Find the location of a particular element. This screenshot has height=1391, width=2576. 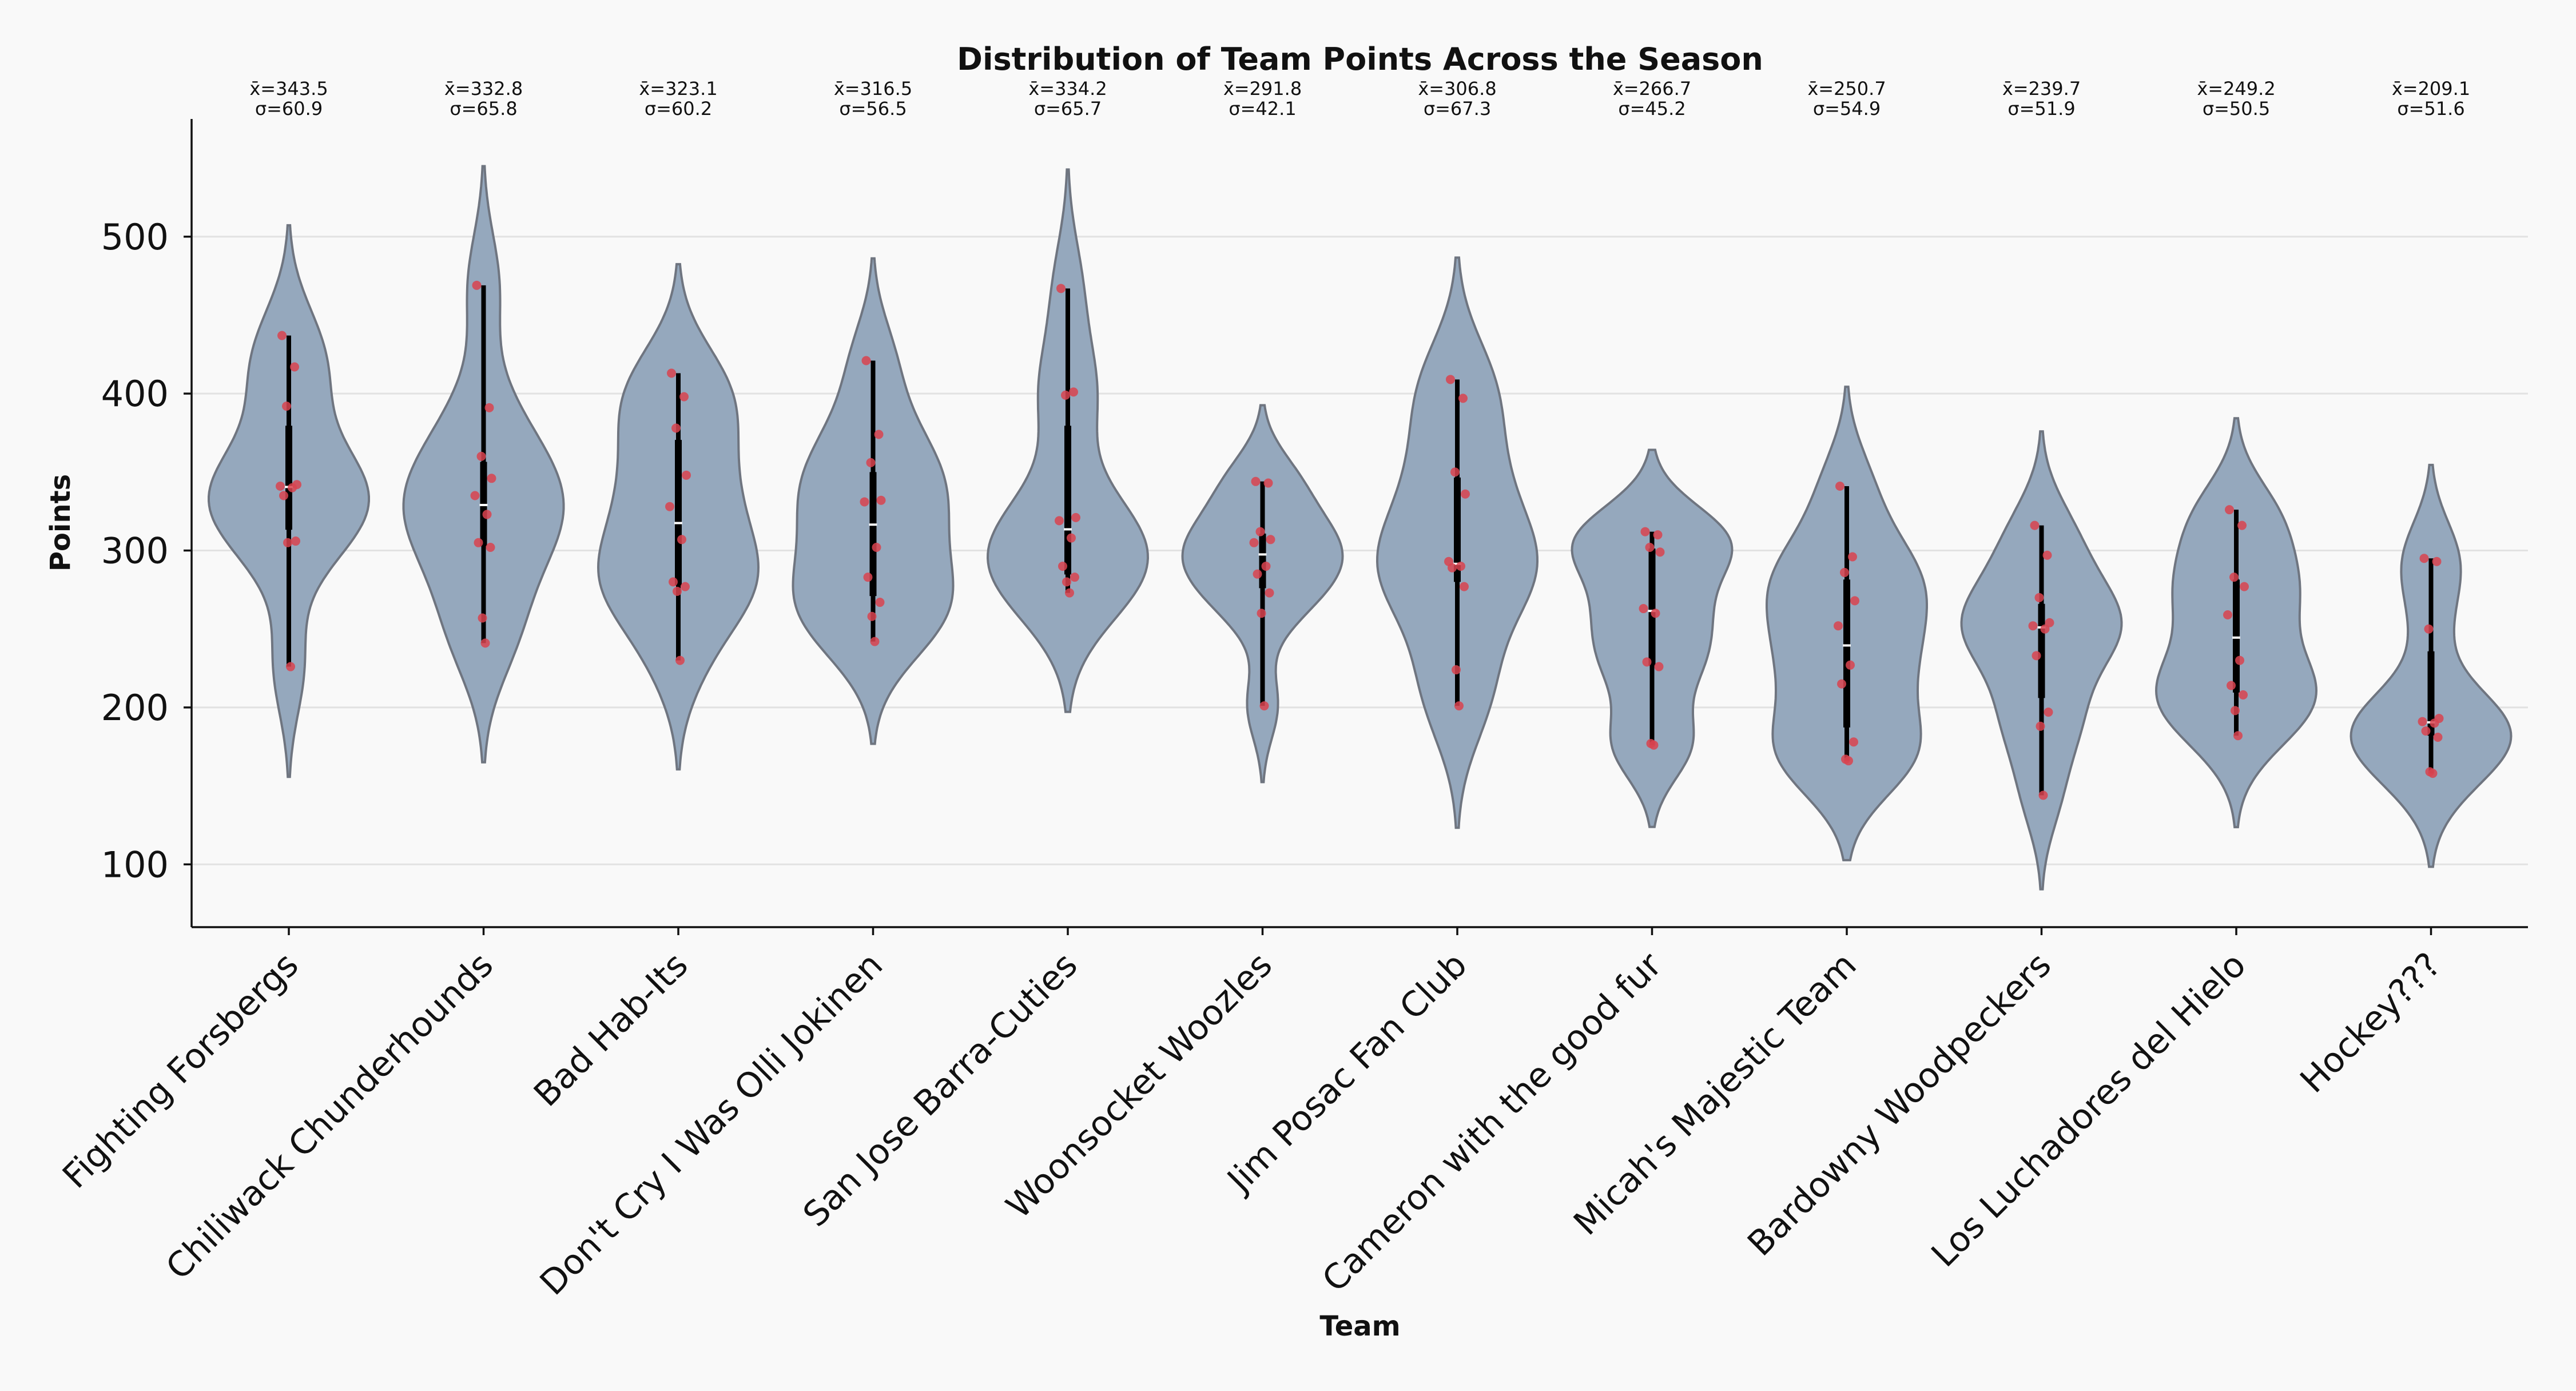

std-label: σ=45.2 is located at coordinates (1652, 109).